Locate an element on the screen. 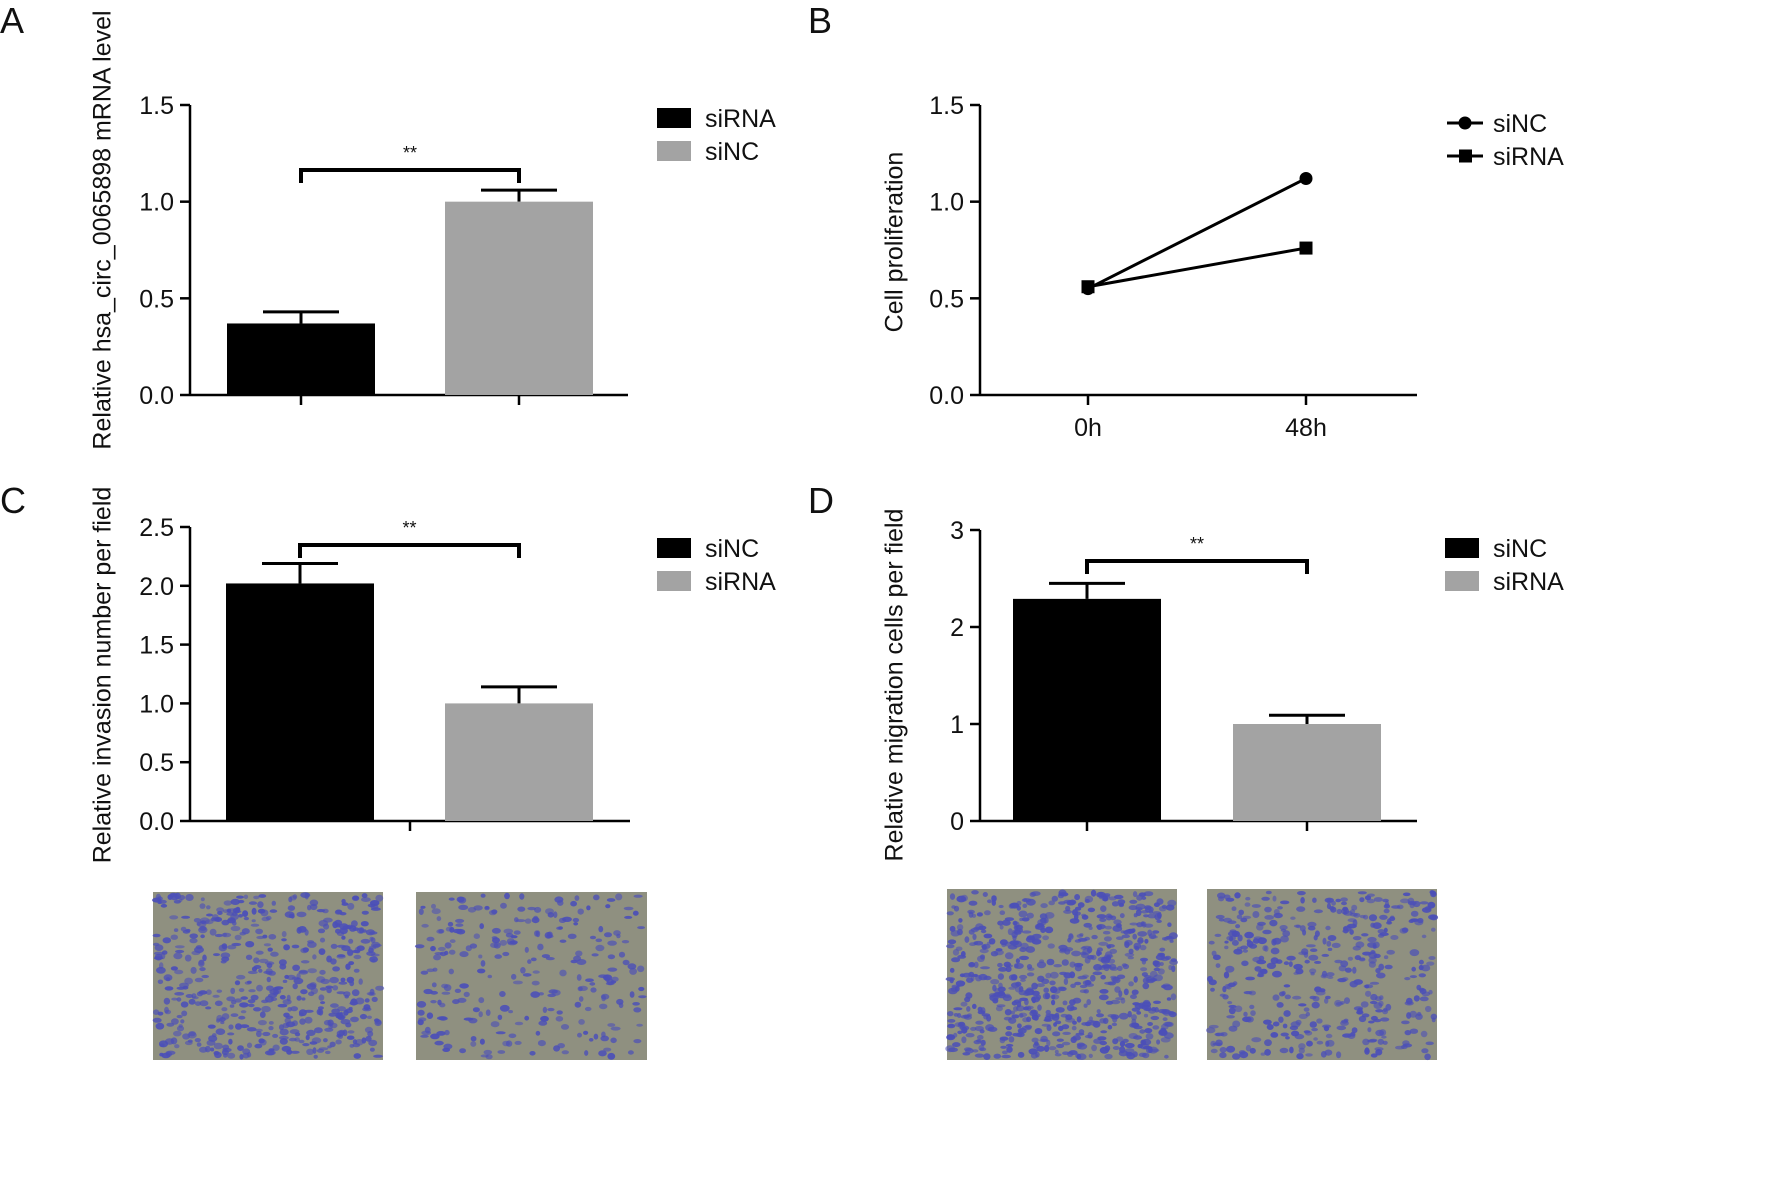 Image resolution: width=1768 pixels, height=1195 pixels. series-line-b-siRNA is located at coordinates (1197, 267).